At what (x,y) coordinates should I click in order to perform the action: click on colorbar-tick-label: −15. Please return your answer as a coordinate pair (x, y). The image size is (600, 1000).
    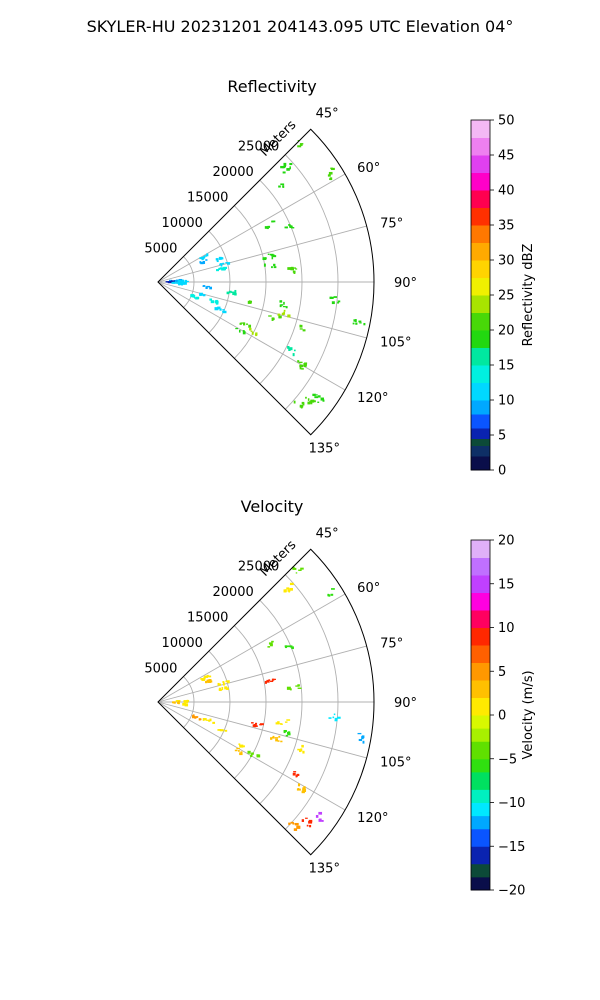
    Looking at the image, I should click on (511, 847).